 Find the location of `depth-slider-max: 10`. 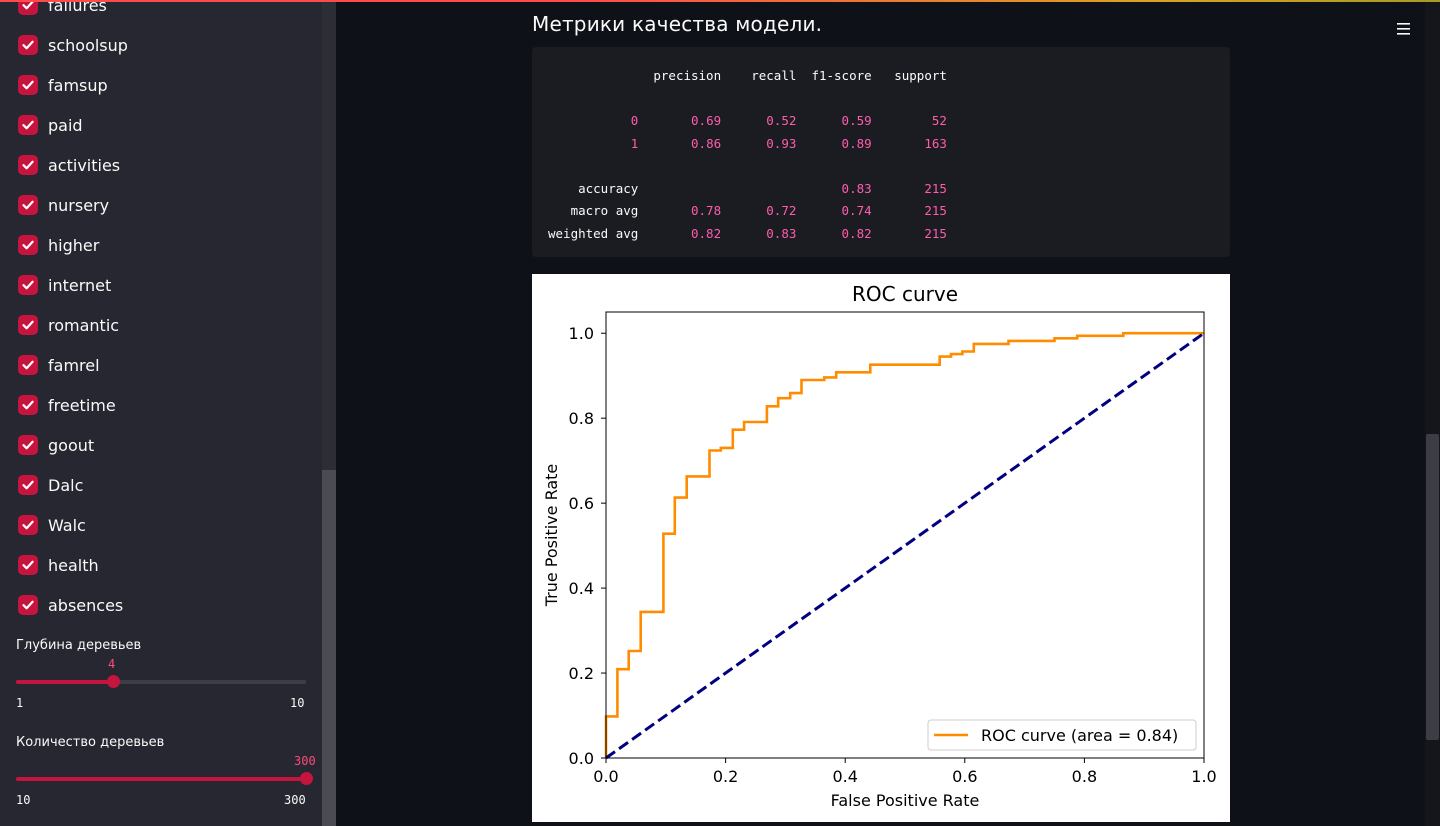

depth-slider-max: 10 is located at coordinates (297, 703).